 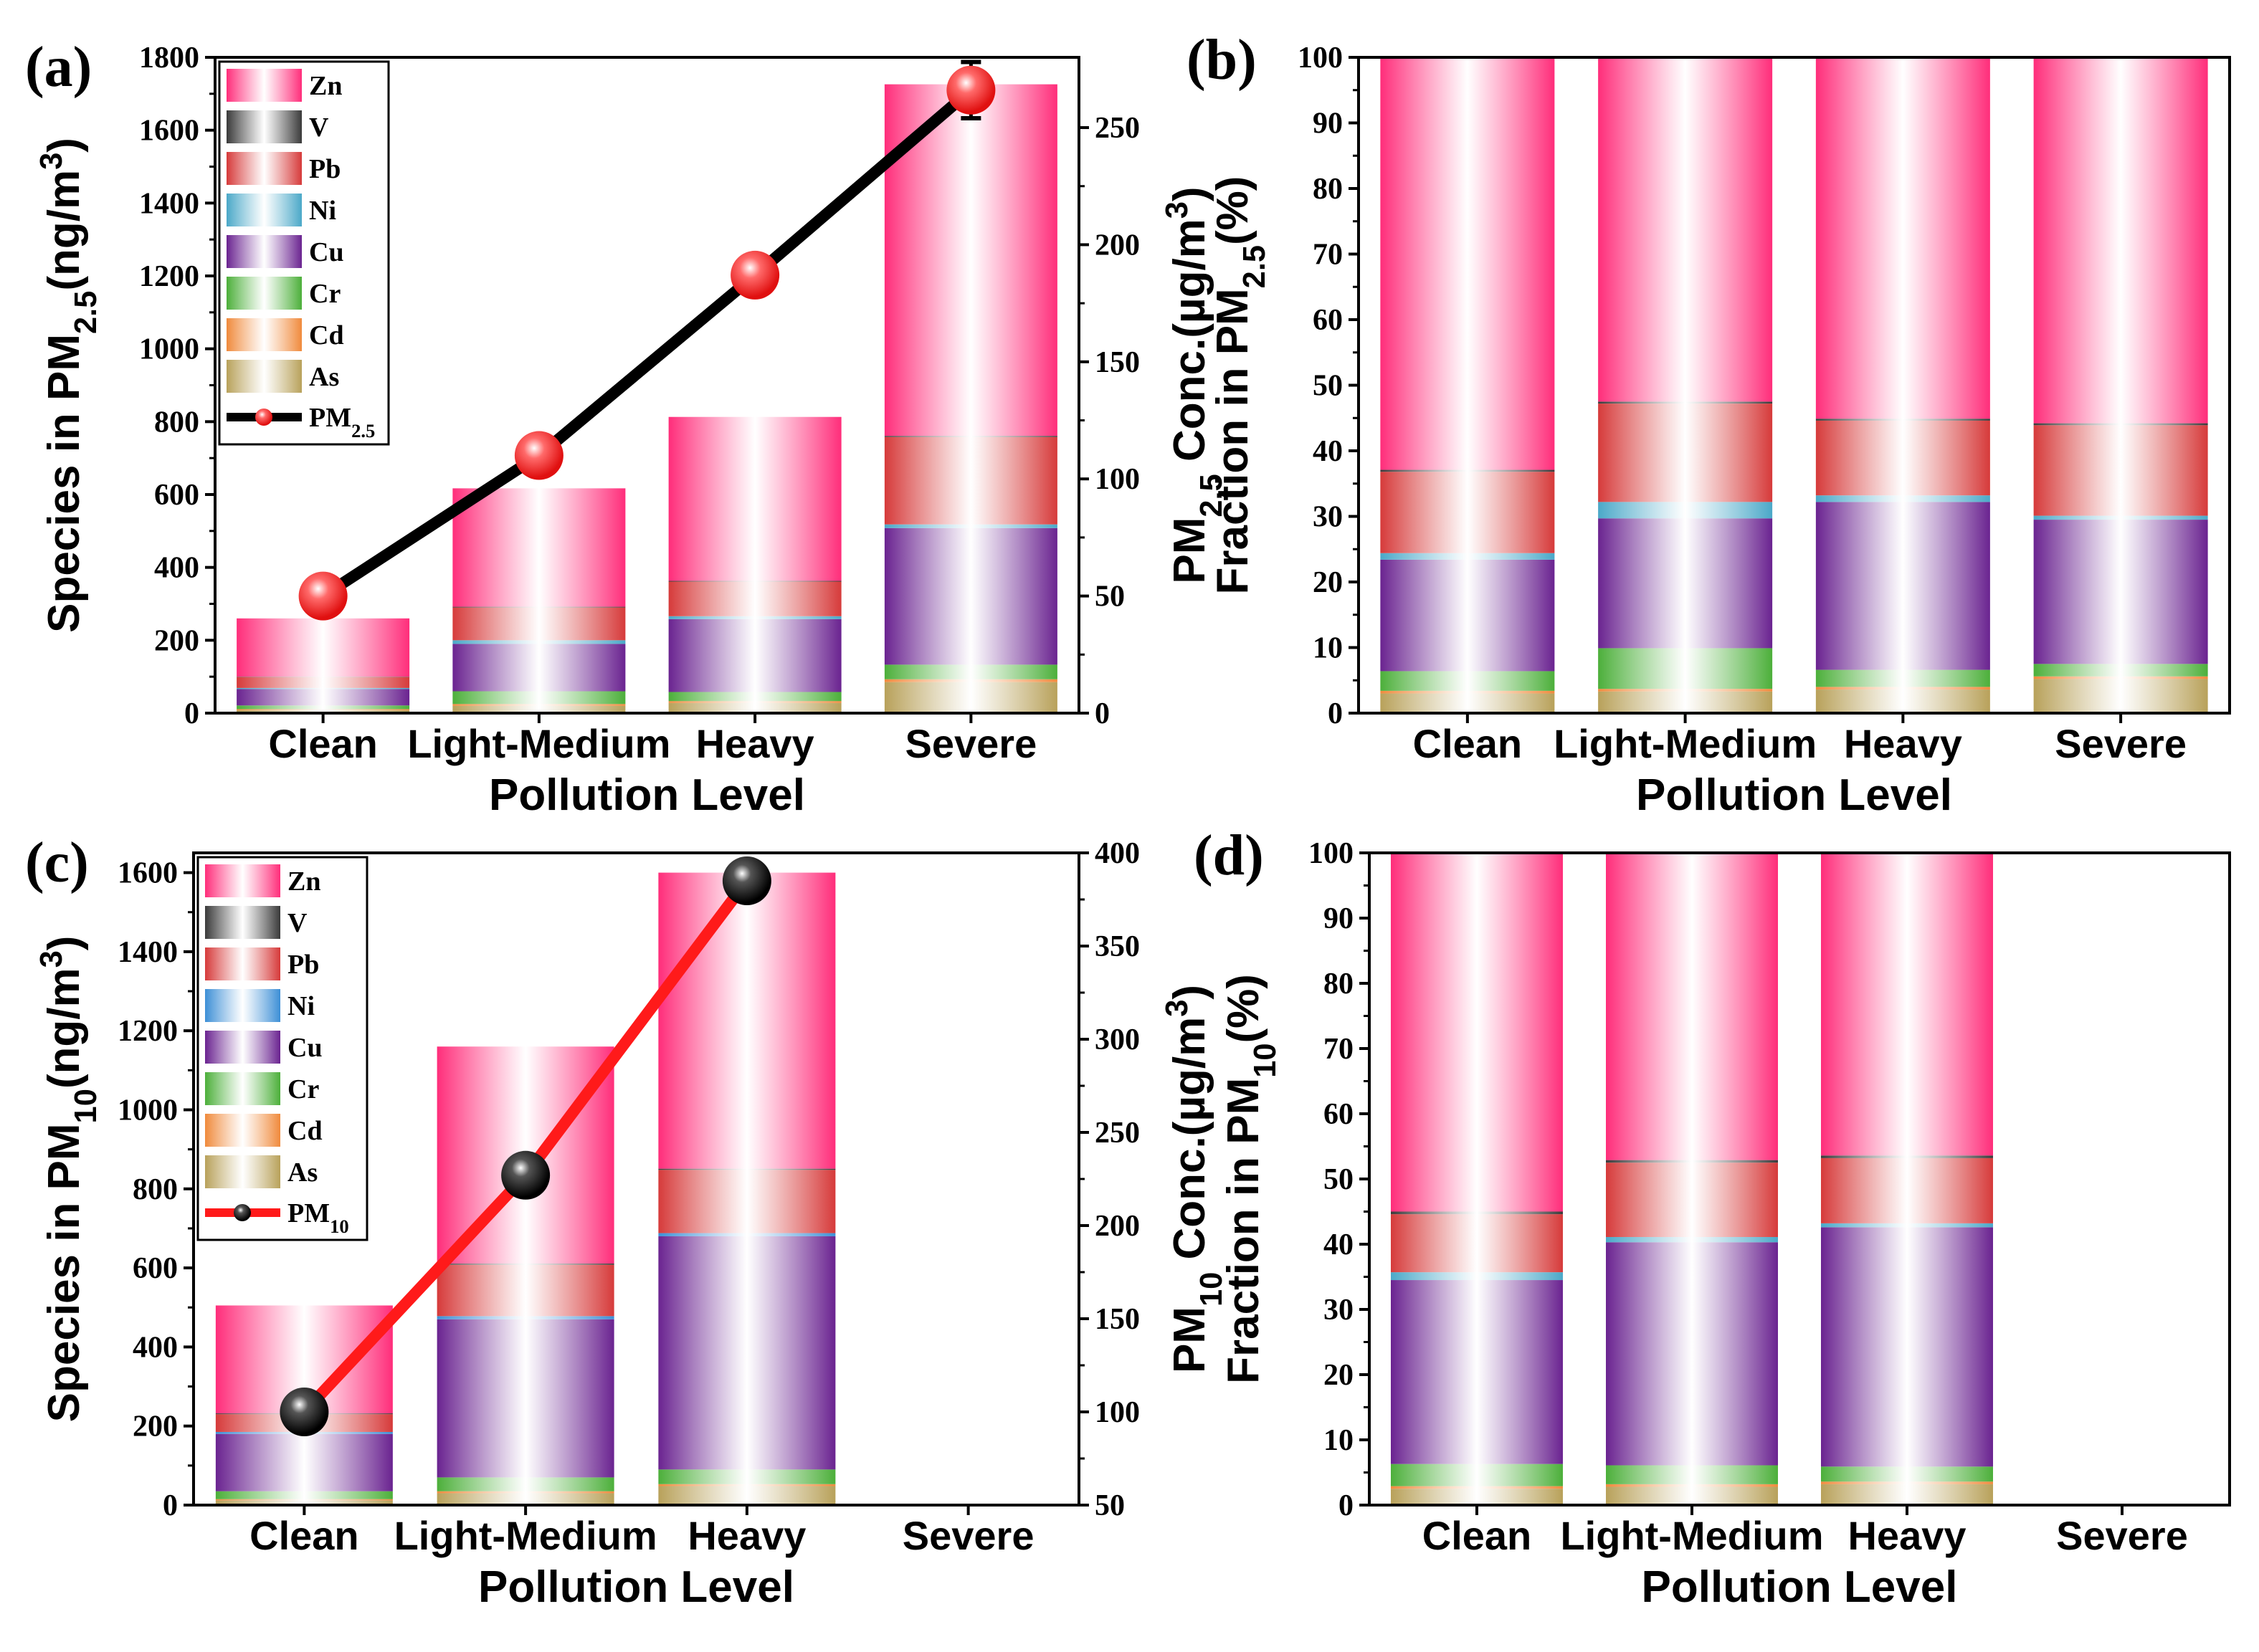 I want to click on y2-tick-label: 300, so click(x=1117, y=1039).